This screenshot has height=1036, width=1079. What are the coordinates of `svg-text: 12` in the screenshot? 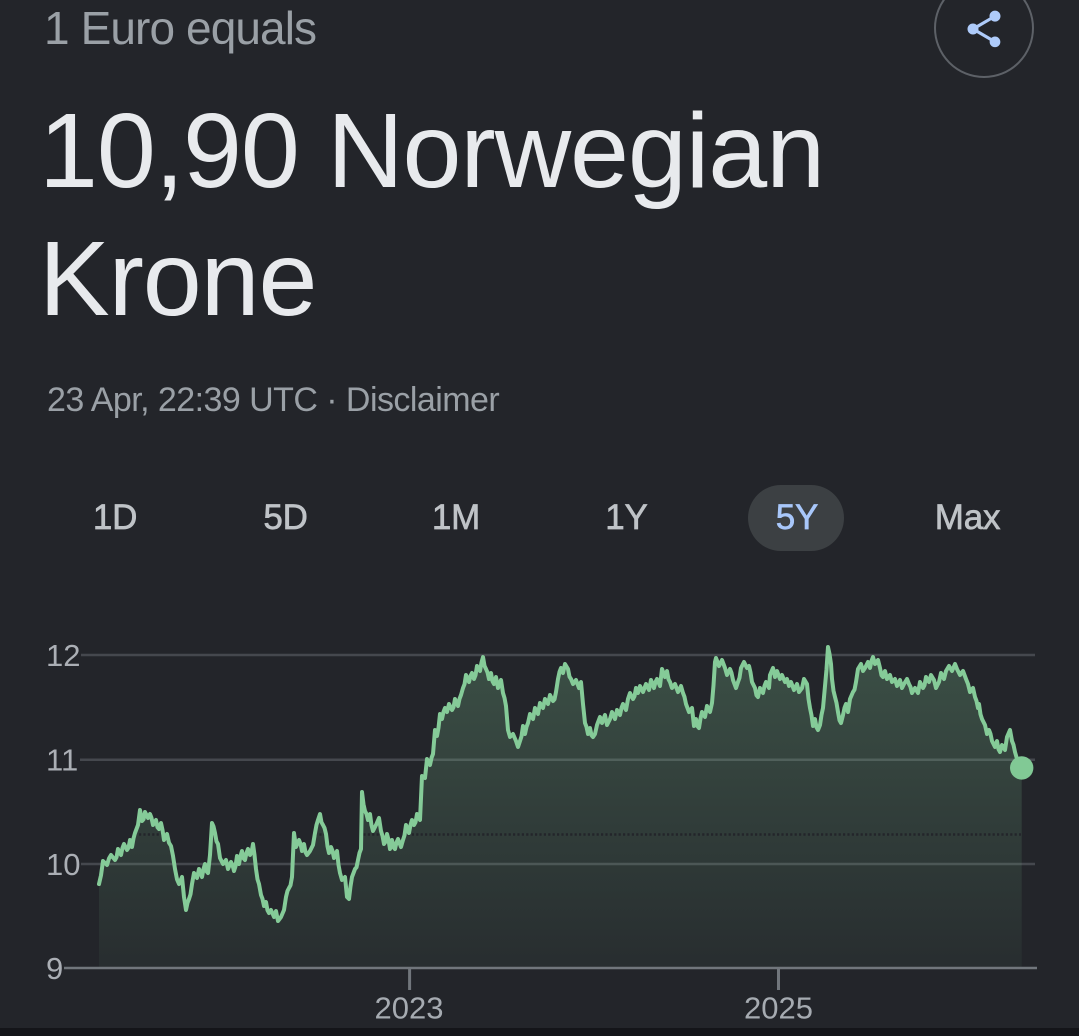 It's located at (63, 655).